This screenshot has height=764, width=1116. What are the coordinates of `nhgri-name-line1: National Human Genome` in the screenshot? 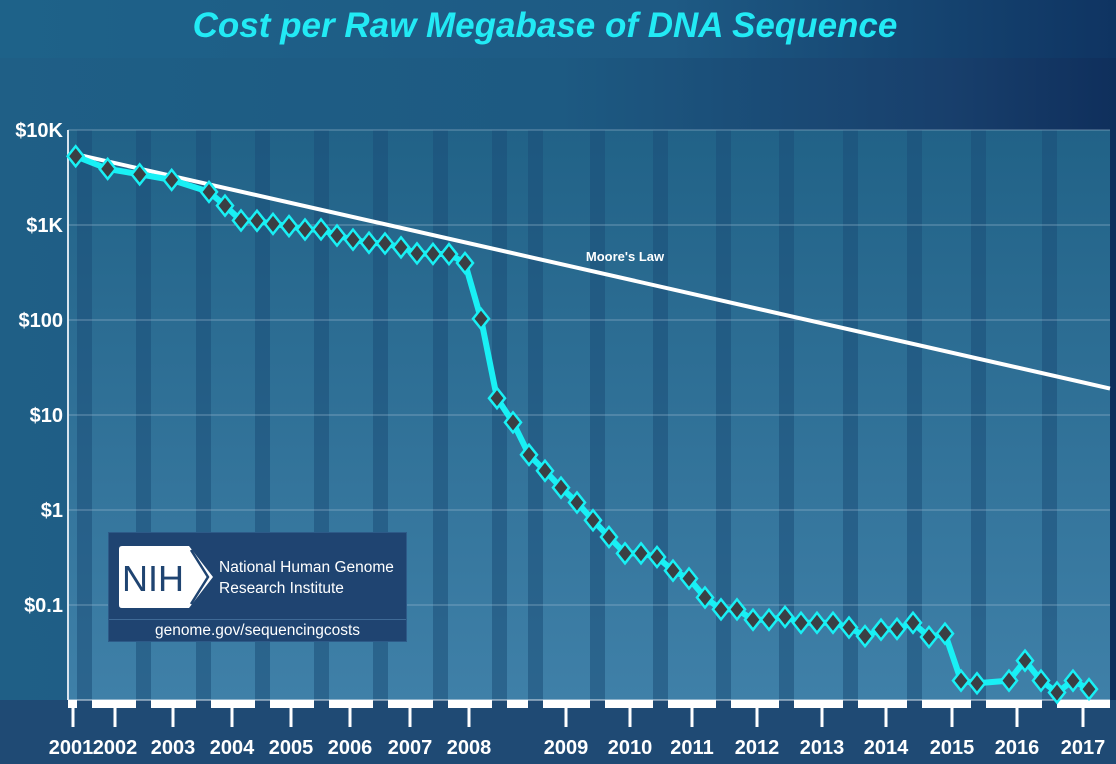 It's located at (306, 567).